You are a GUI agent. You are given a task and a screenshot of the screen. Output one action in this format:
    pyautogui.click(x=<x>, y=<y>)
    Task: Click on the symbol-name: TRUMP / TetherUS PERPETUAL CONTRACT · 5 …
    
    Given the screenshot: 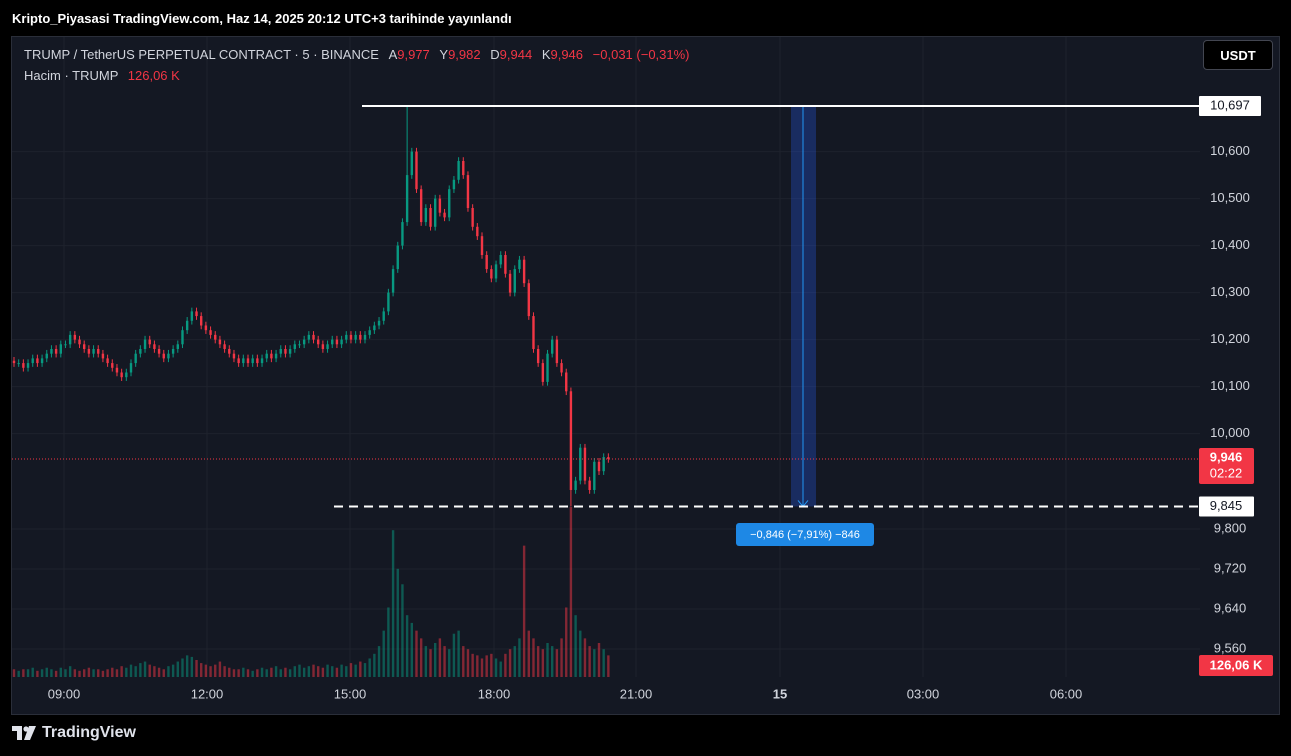 What is the action you would take?
    pyautogui.click(x=201, y=54)
    